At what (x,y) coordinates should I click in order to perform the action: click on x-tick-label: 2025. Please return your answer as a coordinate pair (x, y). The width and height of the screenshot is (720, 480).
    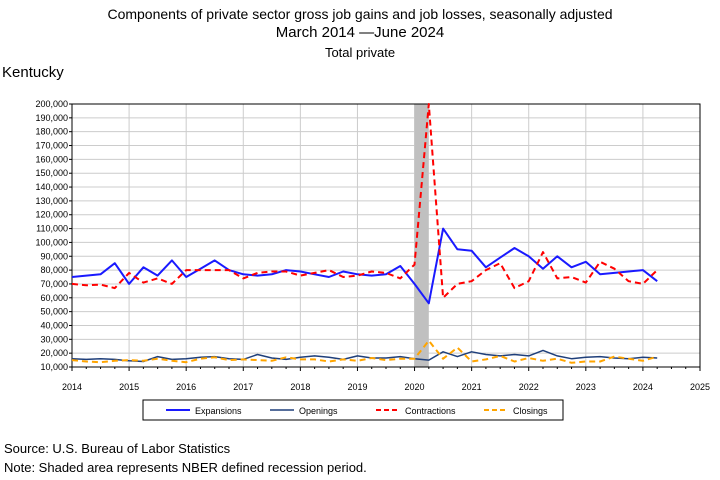
    Looking at the image, I should click on (700, 387).